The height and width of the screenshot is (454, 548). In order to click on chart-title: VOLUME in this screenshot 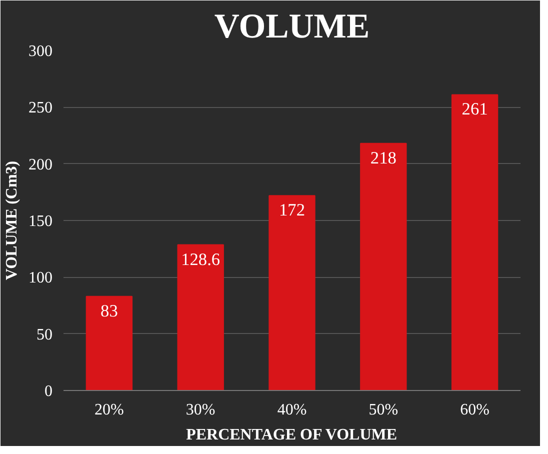, I will do `click(292, 27)`.